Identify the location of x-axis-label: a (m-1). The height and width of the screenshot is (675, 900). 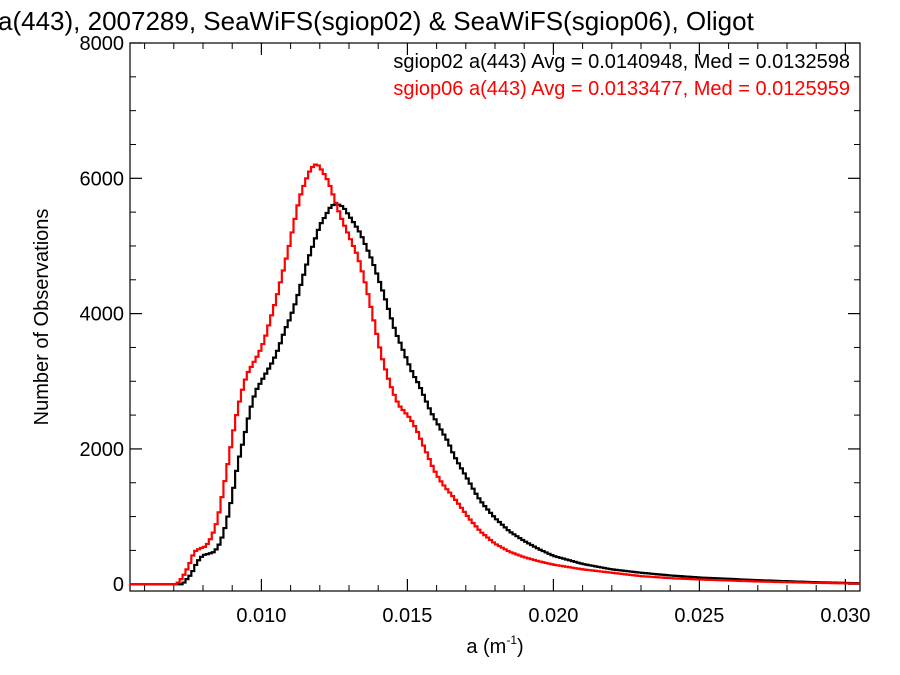
(494, 645).